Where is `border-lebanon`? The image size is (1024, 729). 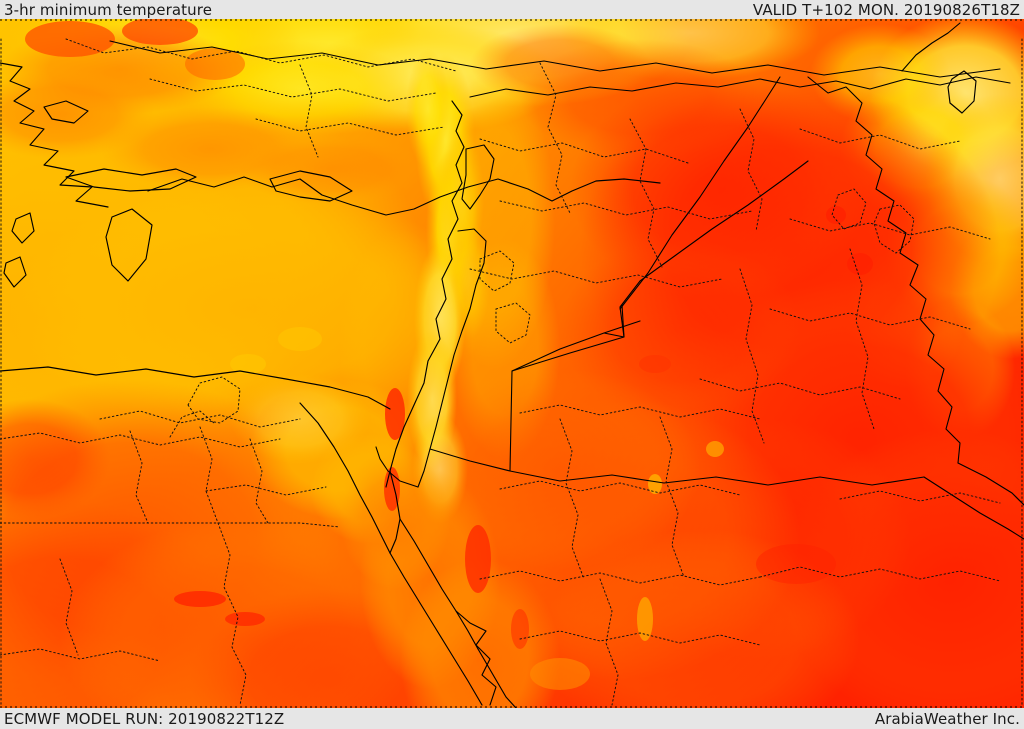 border-lebanon is located at coordinates (478, 177).